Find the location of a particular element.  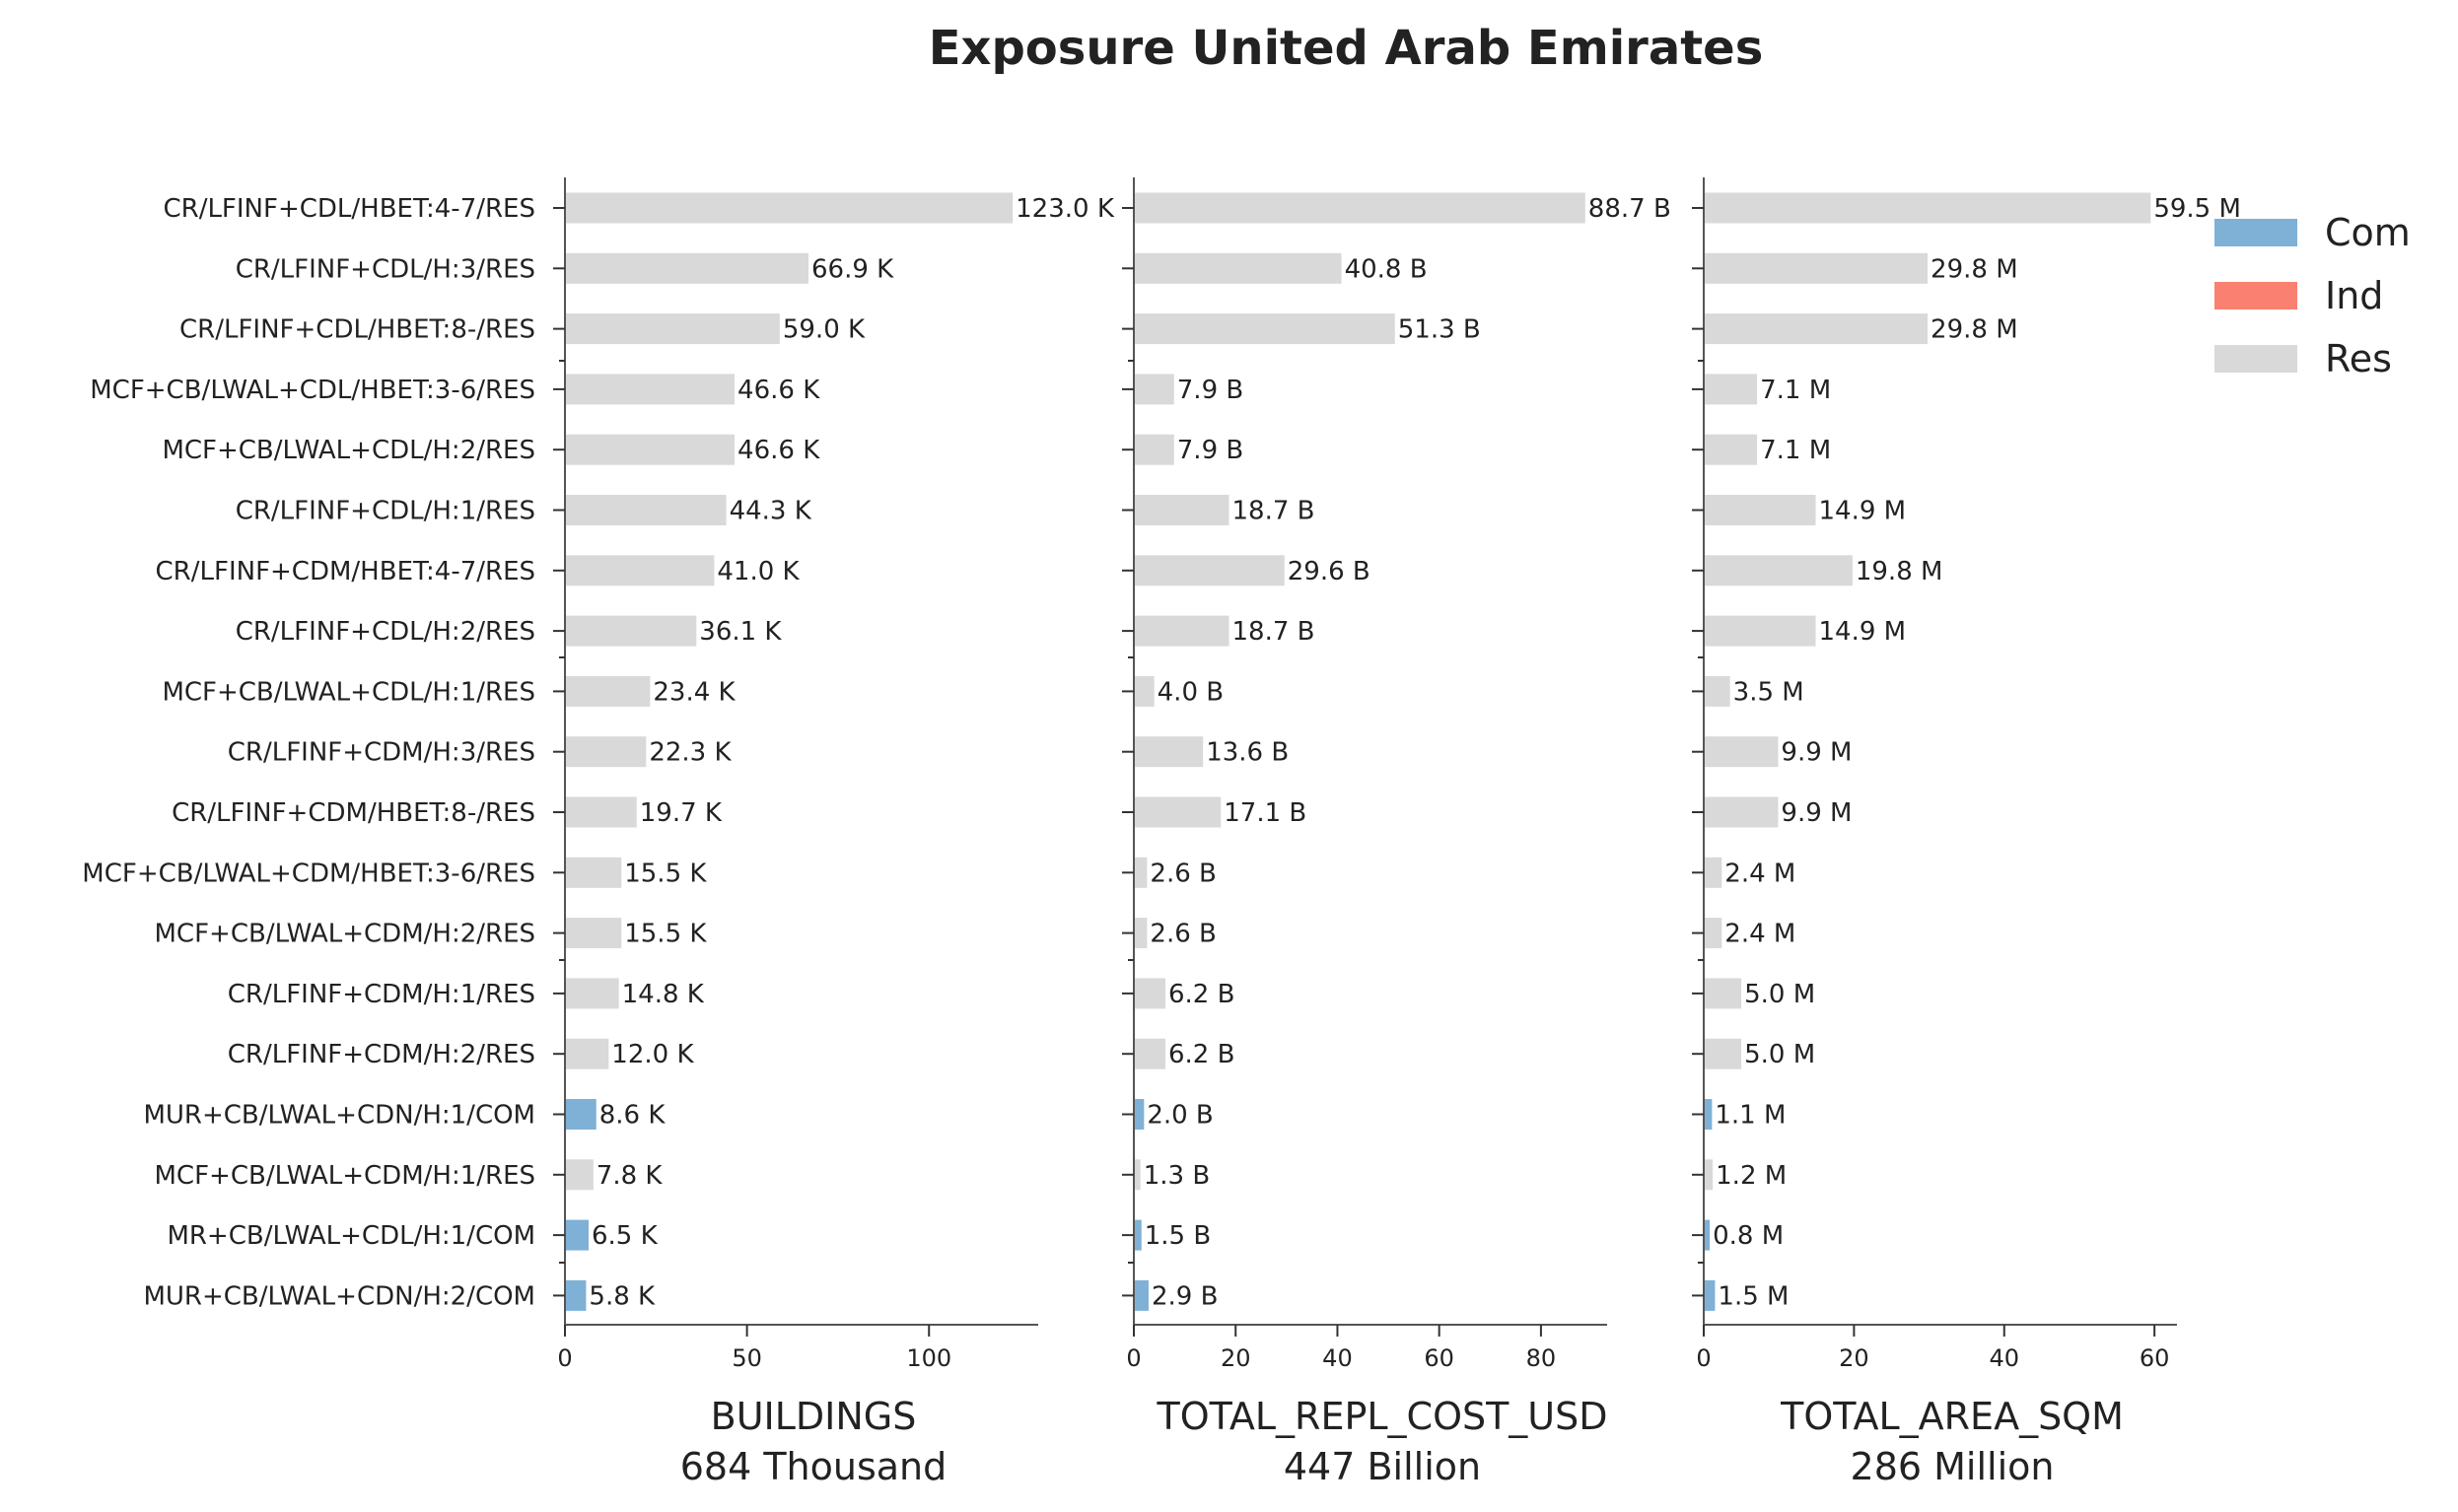

legend-entry: Ind is located at coordinates (2298, 295).